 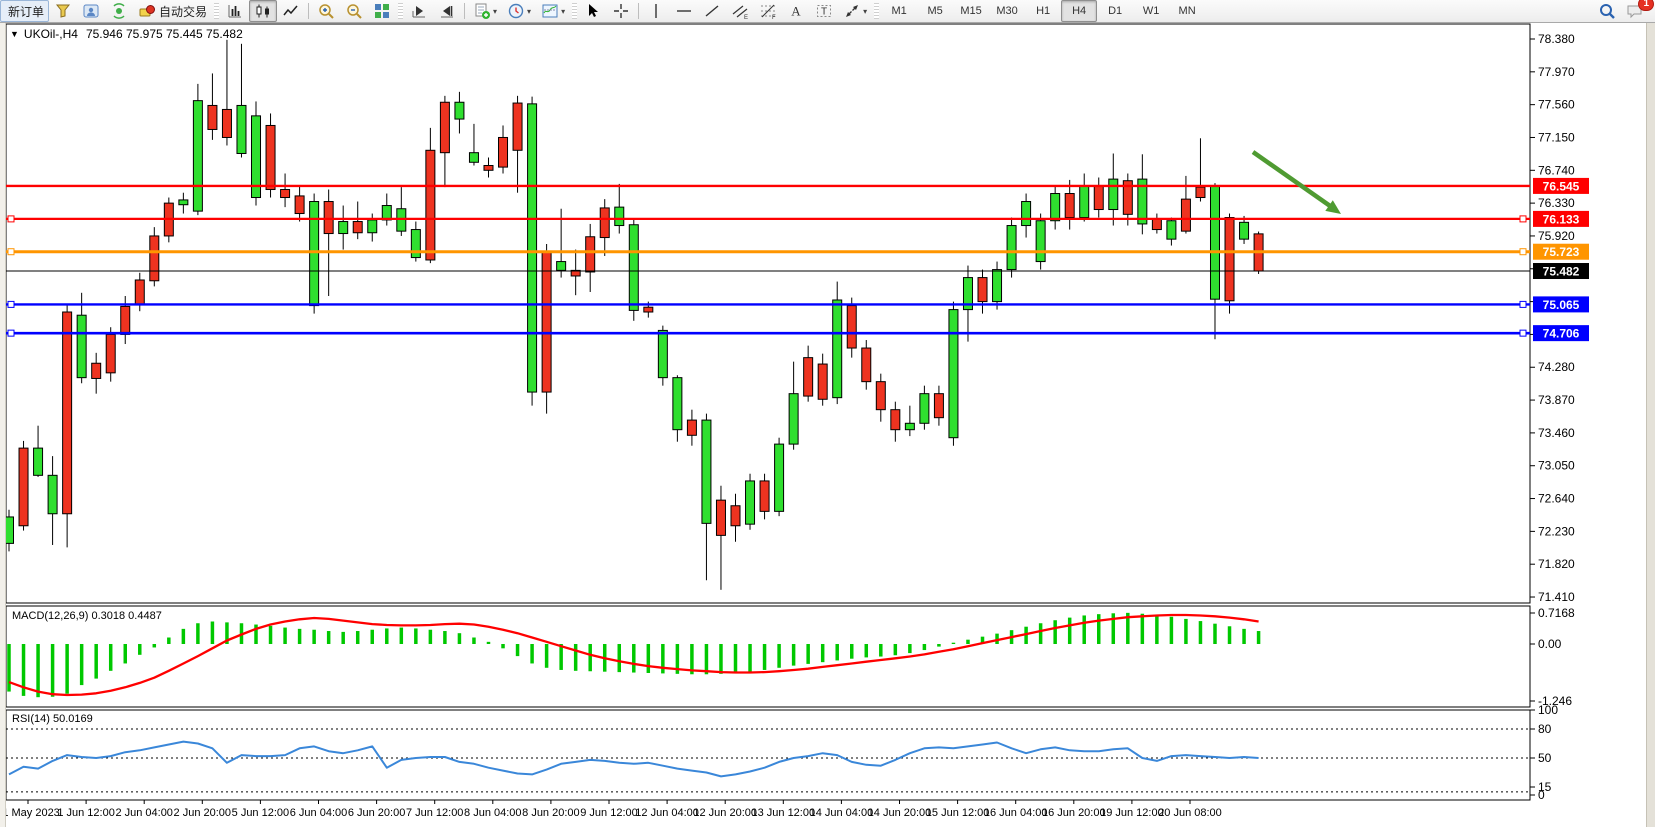 I want to click on fibonacci-icon: F, so click(x=768, y=11).